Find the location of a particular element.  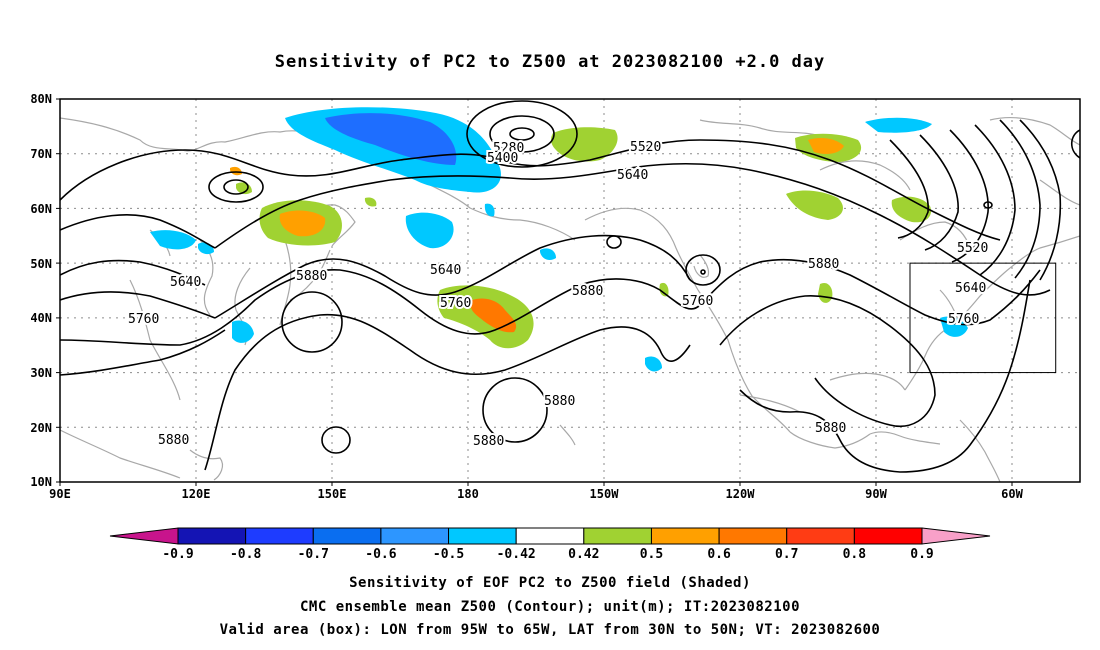

lat-tick-label: 30N is located at coordinates (41, 373).